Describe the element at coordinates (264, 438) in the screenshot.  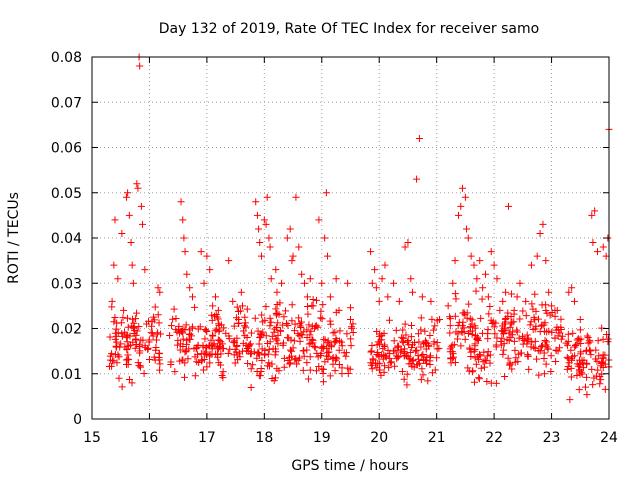
I see `x-tick-label: 18` at that location.